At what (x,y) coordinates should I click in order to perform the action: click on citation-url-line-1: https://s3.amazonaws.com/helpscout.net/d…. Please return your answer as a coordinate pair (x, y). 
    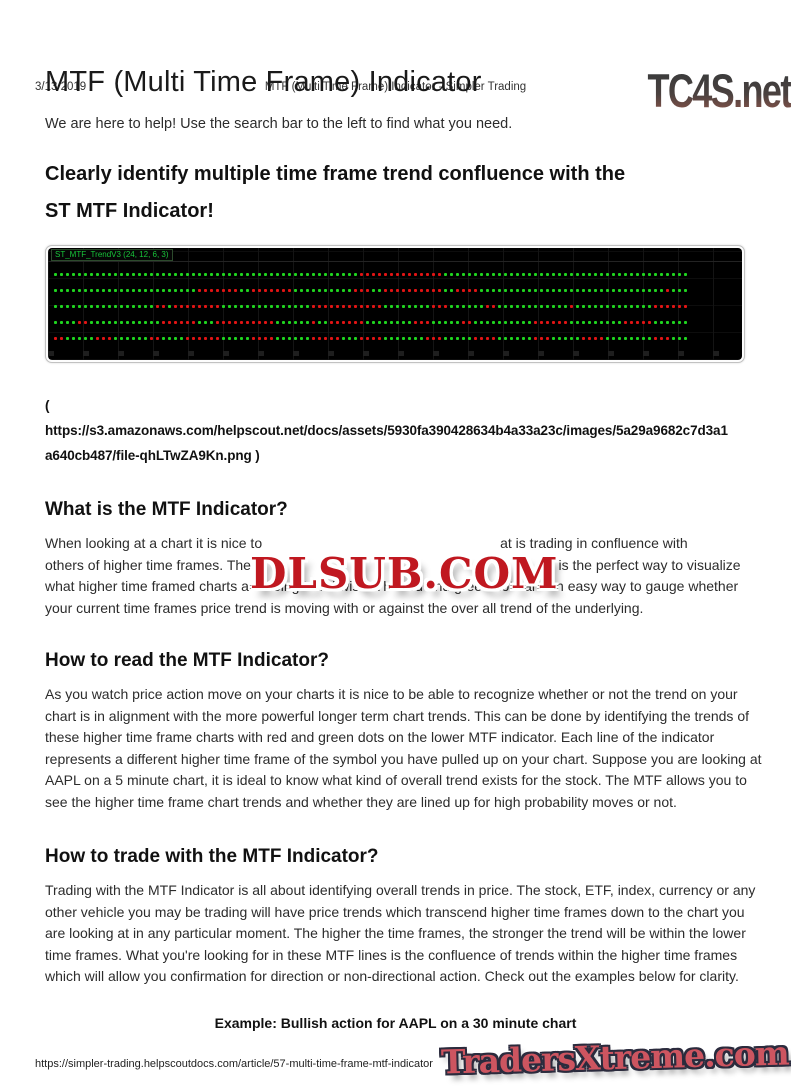
    Looking at the image, I should click on (386, 430).